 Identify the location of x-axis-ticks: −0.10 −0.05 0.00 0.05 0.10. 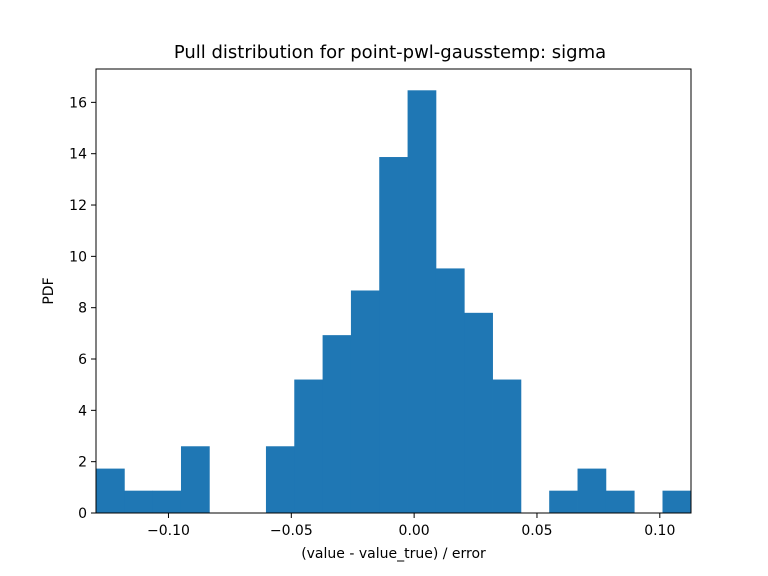
(411, 526).